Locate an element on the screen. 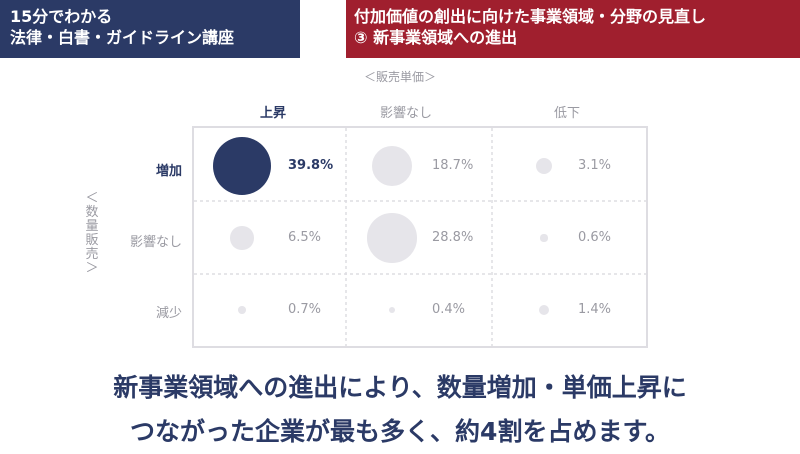 The image size is (800, 454). header-title-right: 付加価値の創出に向けた事業領域・分野の見直し ③ 新事業領域への進出 is located at coordinates (573, 29).